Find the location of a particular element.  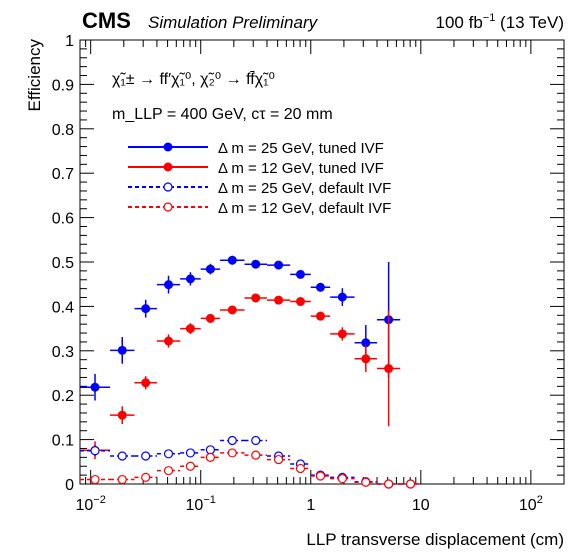

y-tick-label: 0.1 is located at coordinates (63, 441).